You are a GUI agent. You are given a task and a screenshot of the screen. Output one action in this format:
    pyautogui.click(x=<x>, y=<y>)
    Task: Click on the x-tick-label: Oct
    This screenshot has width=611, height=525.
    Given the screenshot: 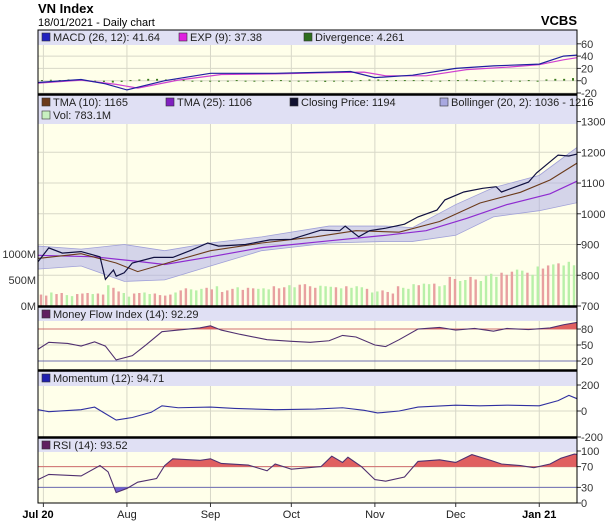 What is the action you would take?
    pyautogui.click(x=291, y=515)
    